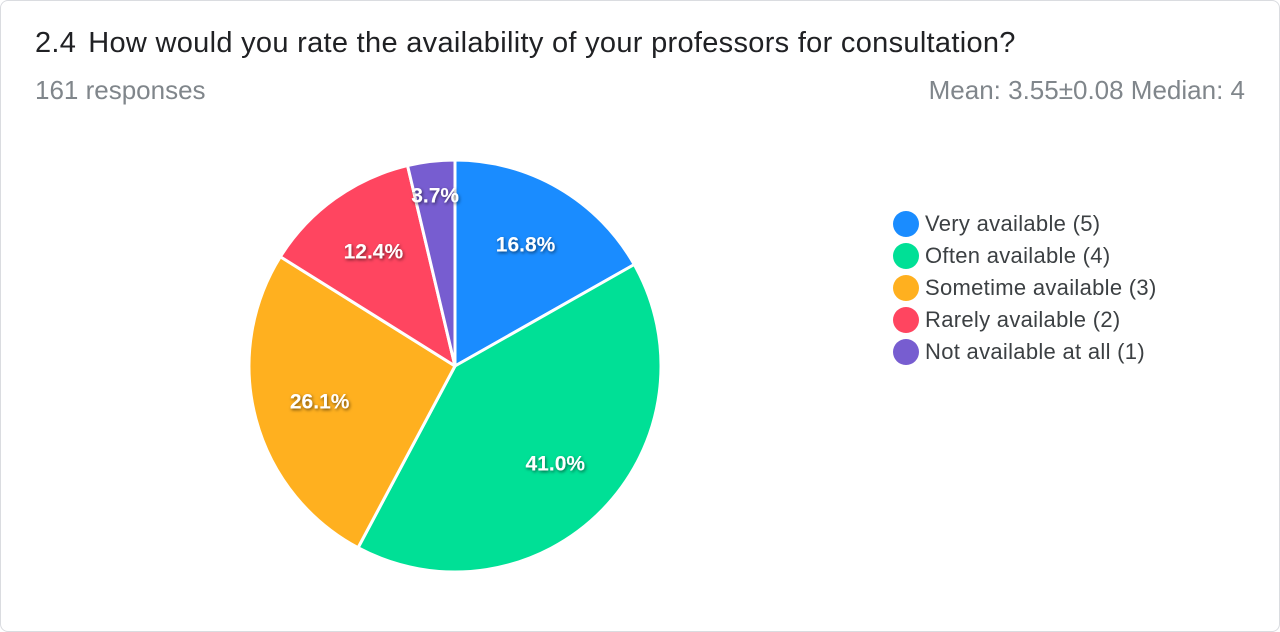  I want to click on legend-item-often-available: Often available (4), so click(1025, 256).